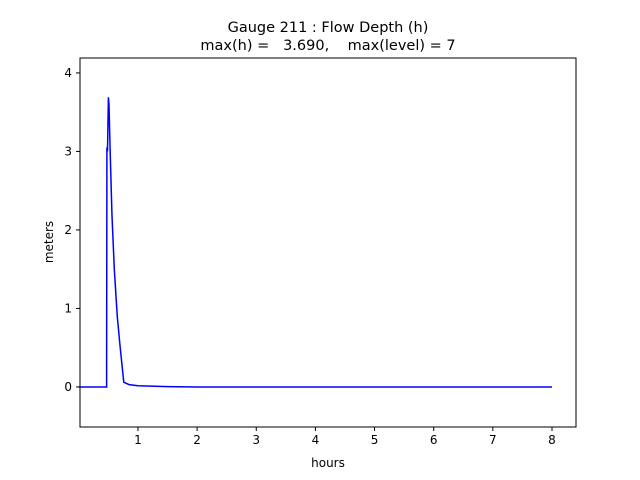 The height and width of the screenshot is (480, 640). I want to click on x-tick-label: 6, so click(434, 440).